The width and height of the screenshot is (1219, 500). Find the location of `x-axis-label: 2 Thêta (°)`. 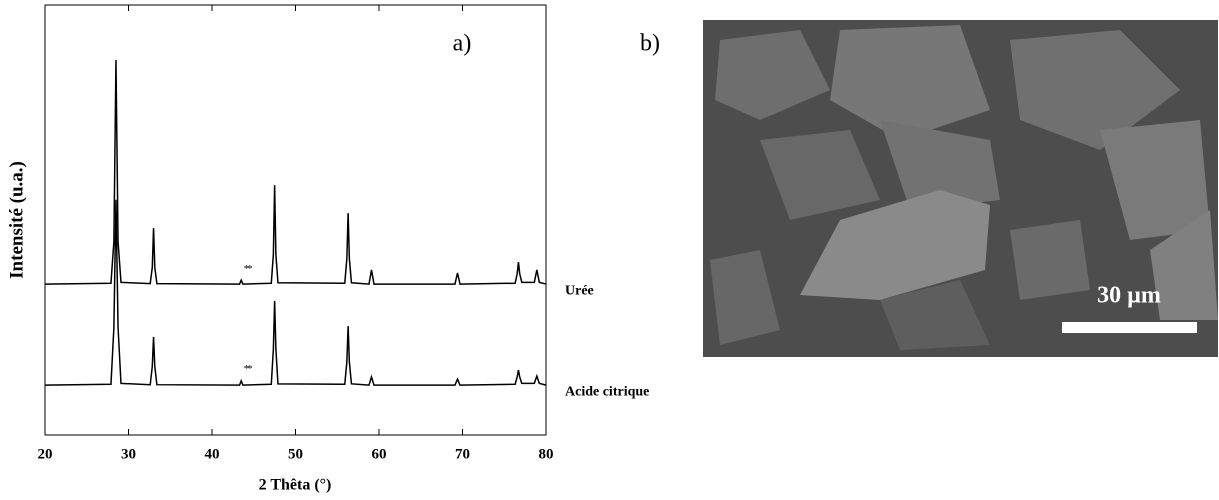

x-axis-label: 2 Thêta (°) is located at coordinates (295, 485).